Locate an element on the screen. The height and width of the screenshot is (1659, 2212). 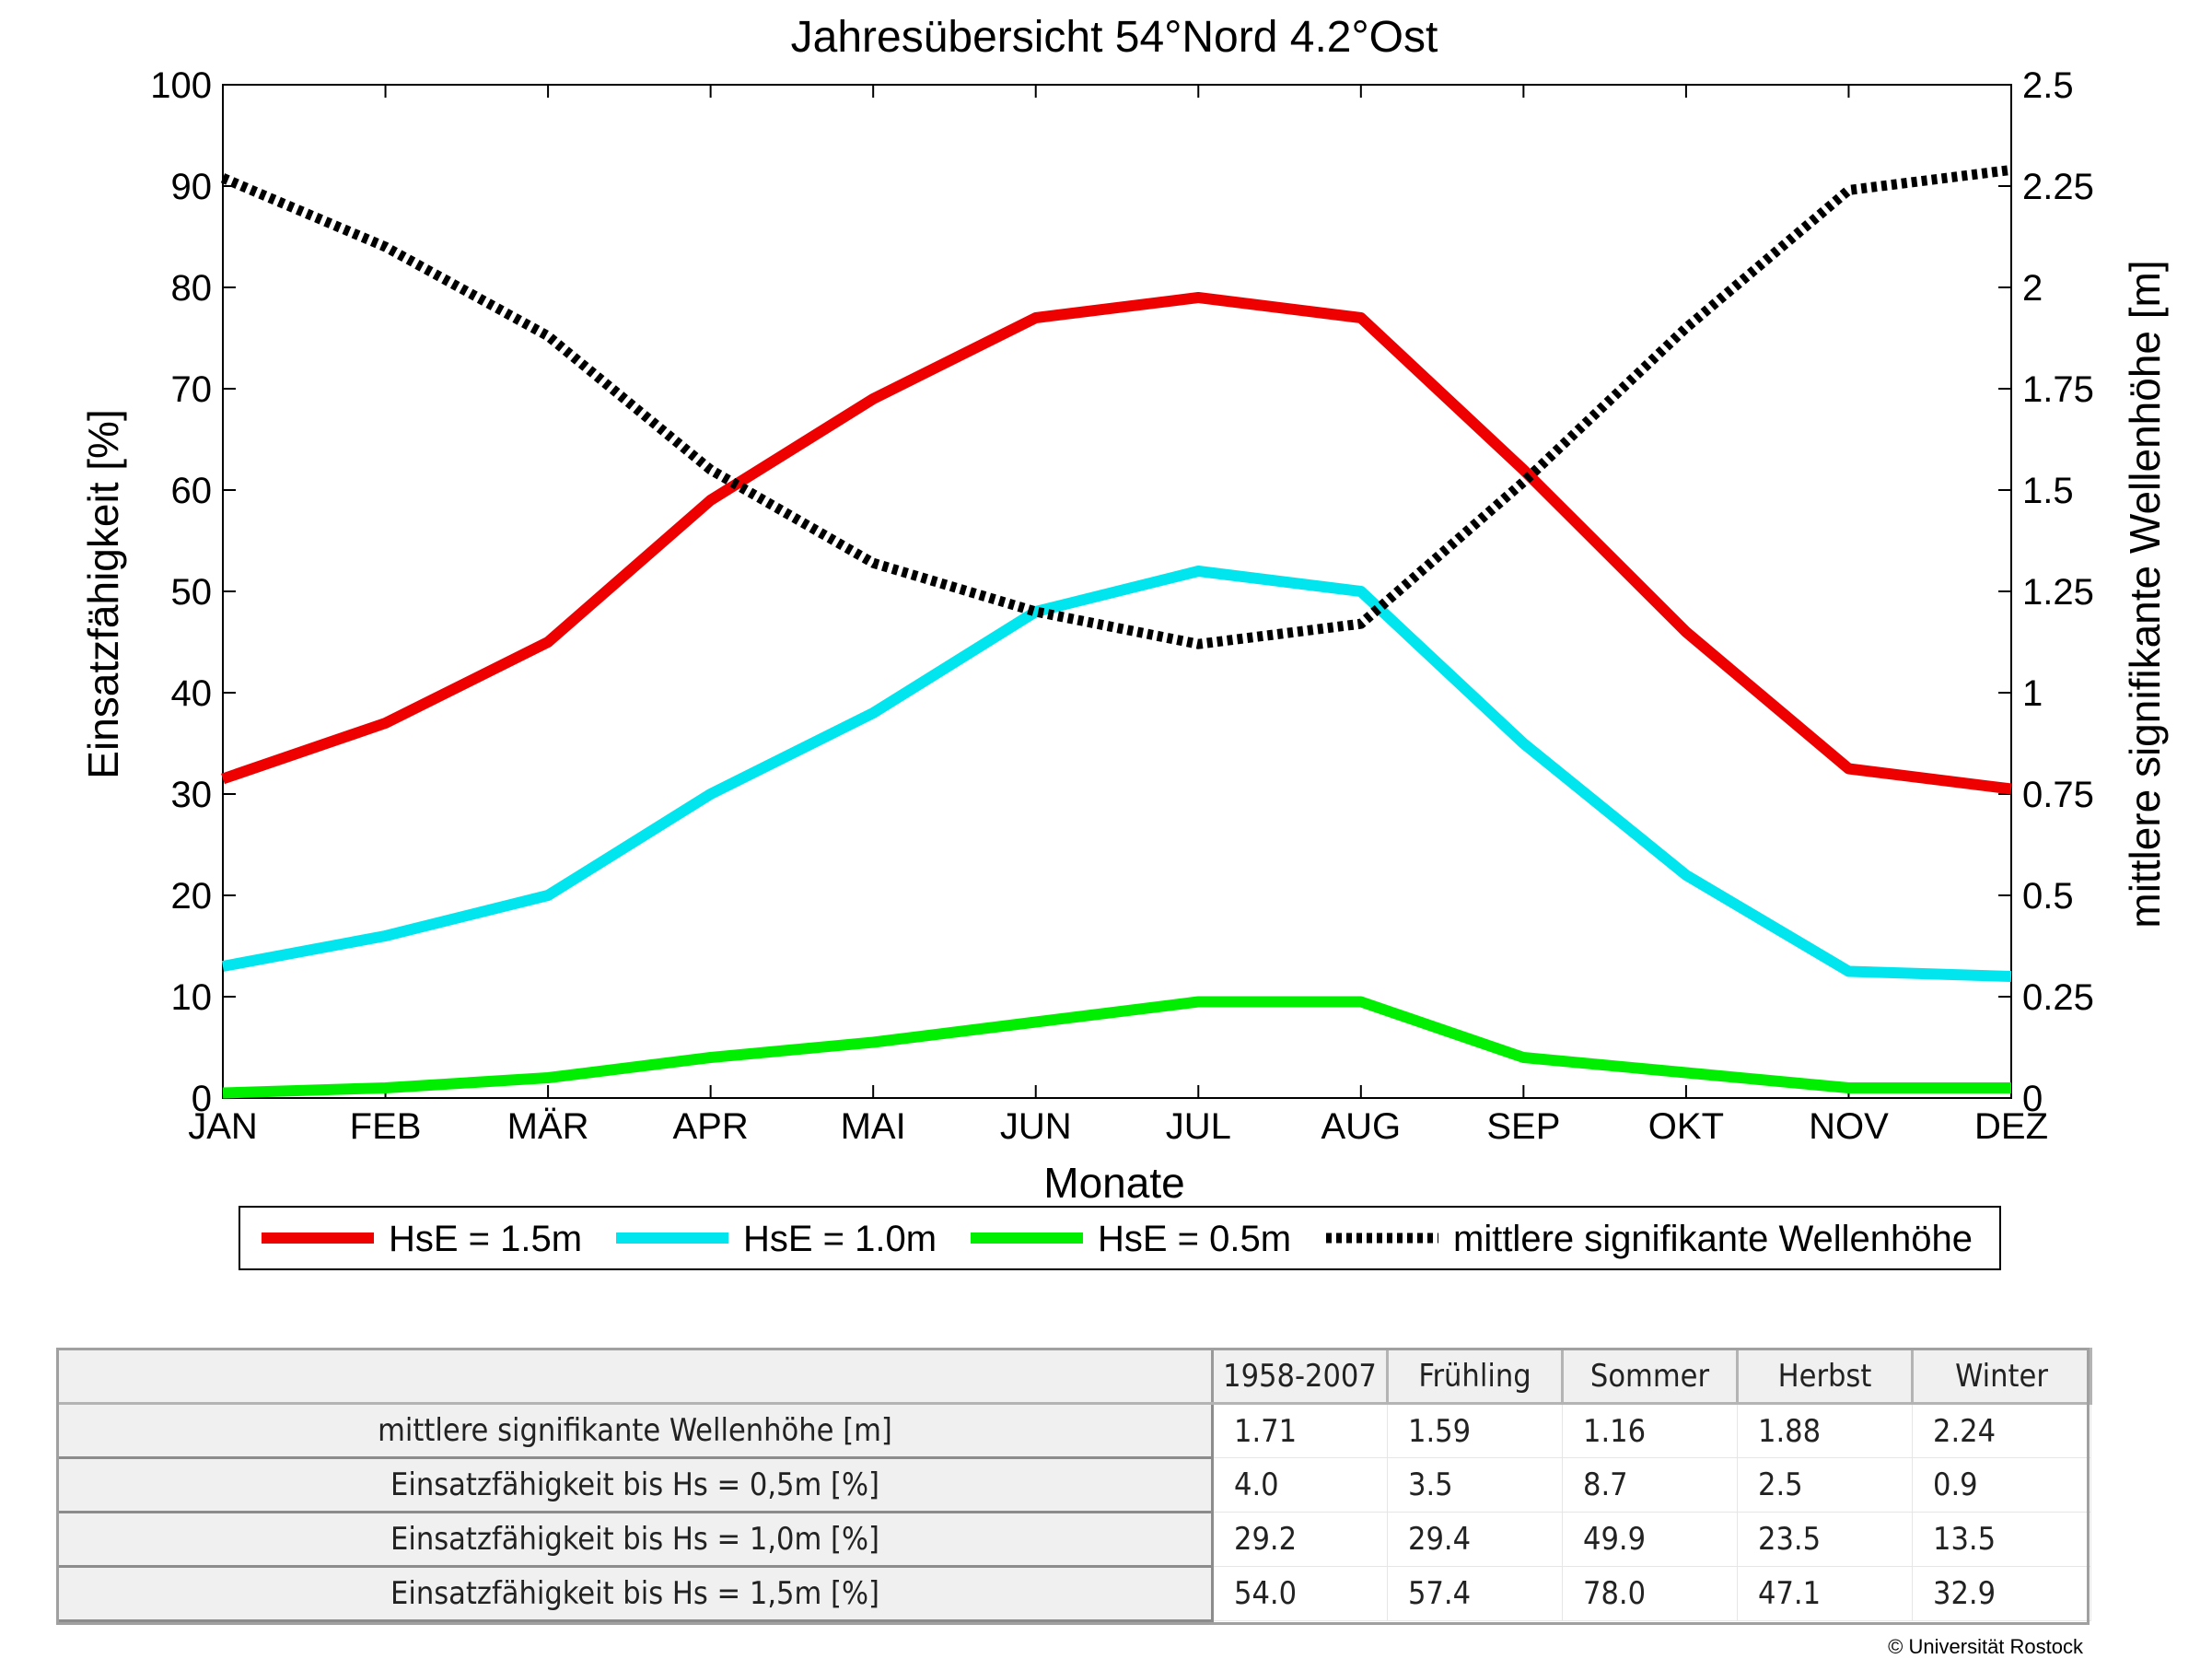
column-header: Herbst is located at coordinates (1825, 1376).